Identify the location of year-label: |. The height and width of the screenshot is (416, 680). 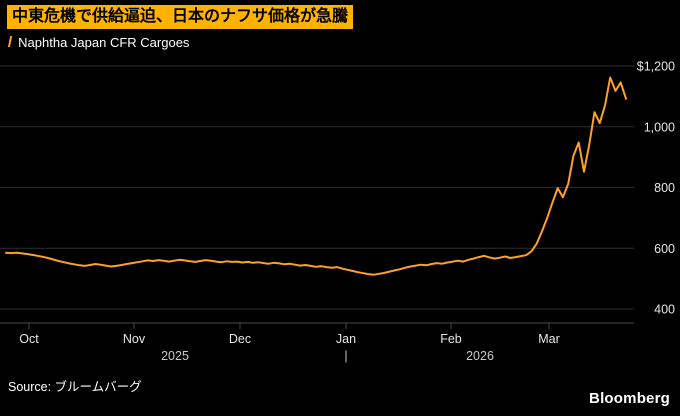
(345, 356).